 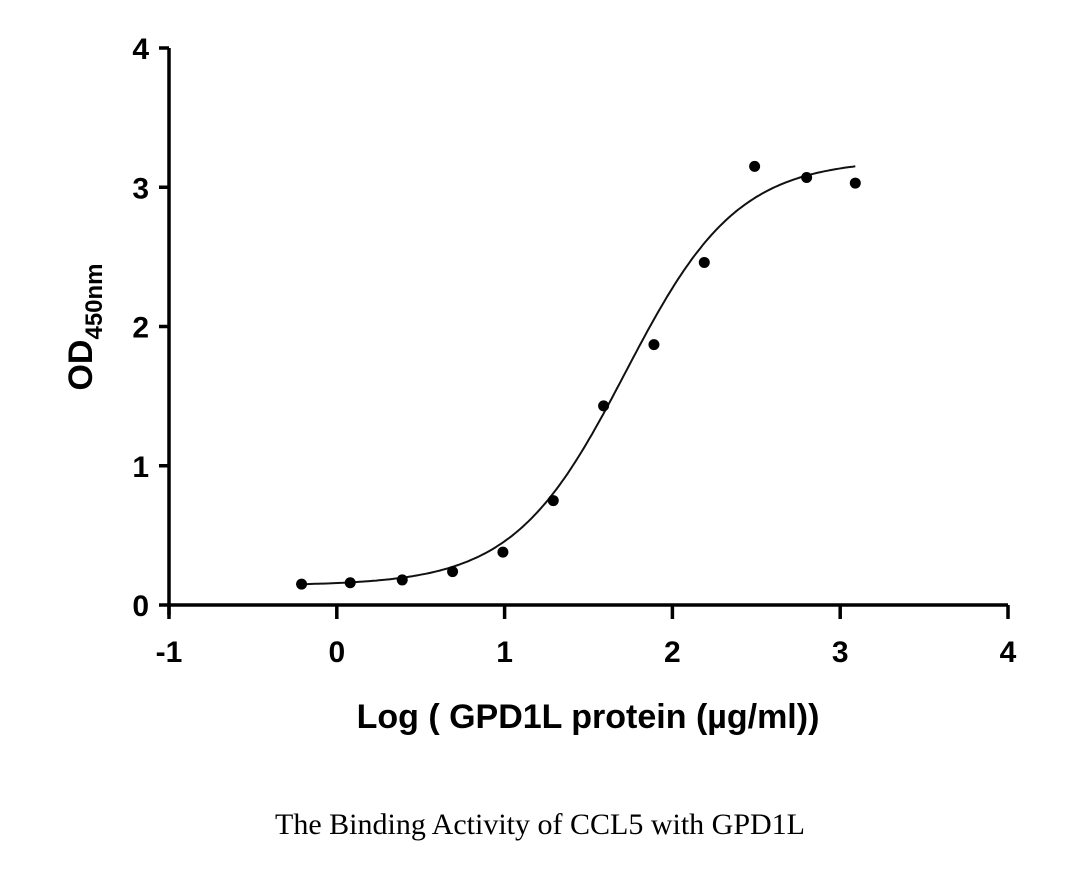 I want to click on x-tick-label: 1, so click(x=504, y=652).